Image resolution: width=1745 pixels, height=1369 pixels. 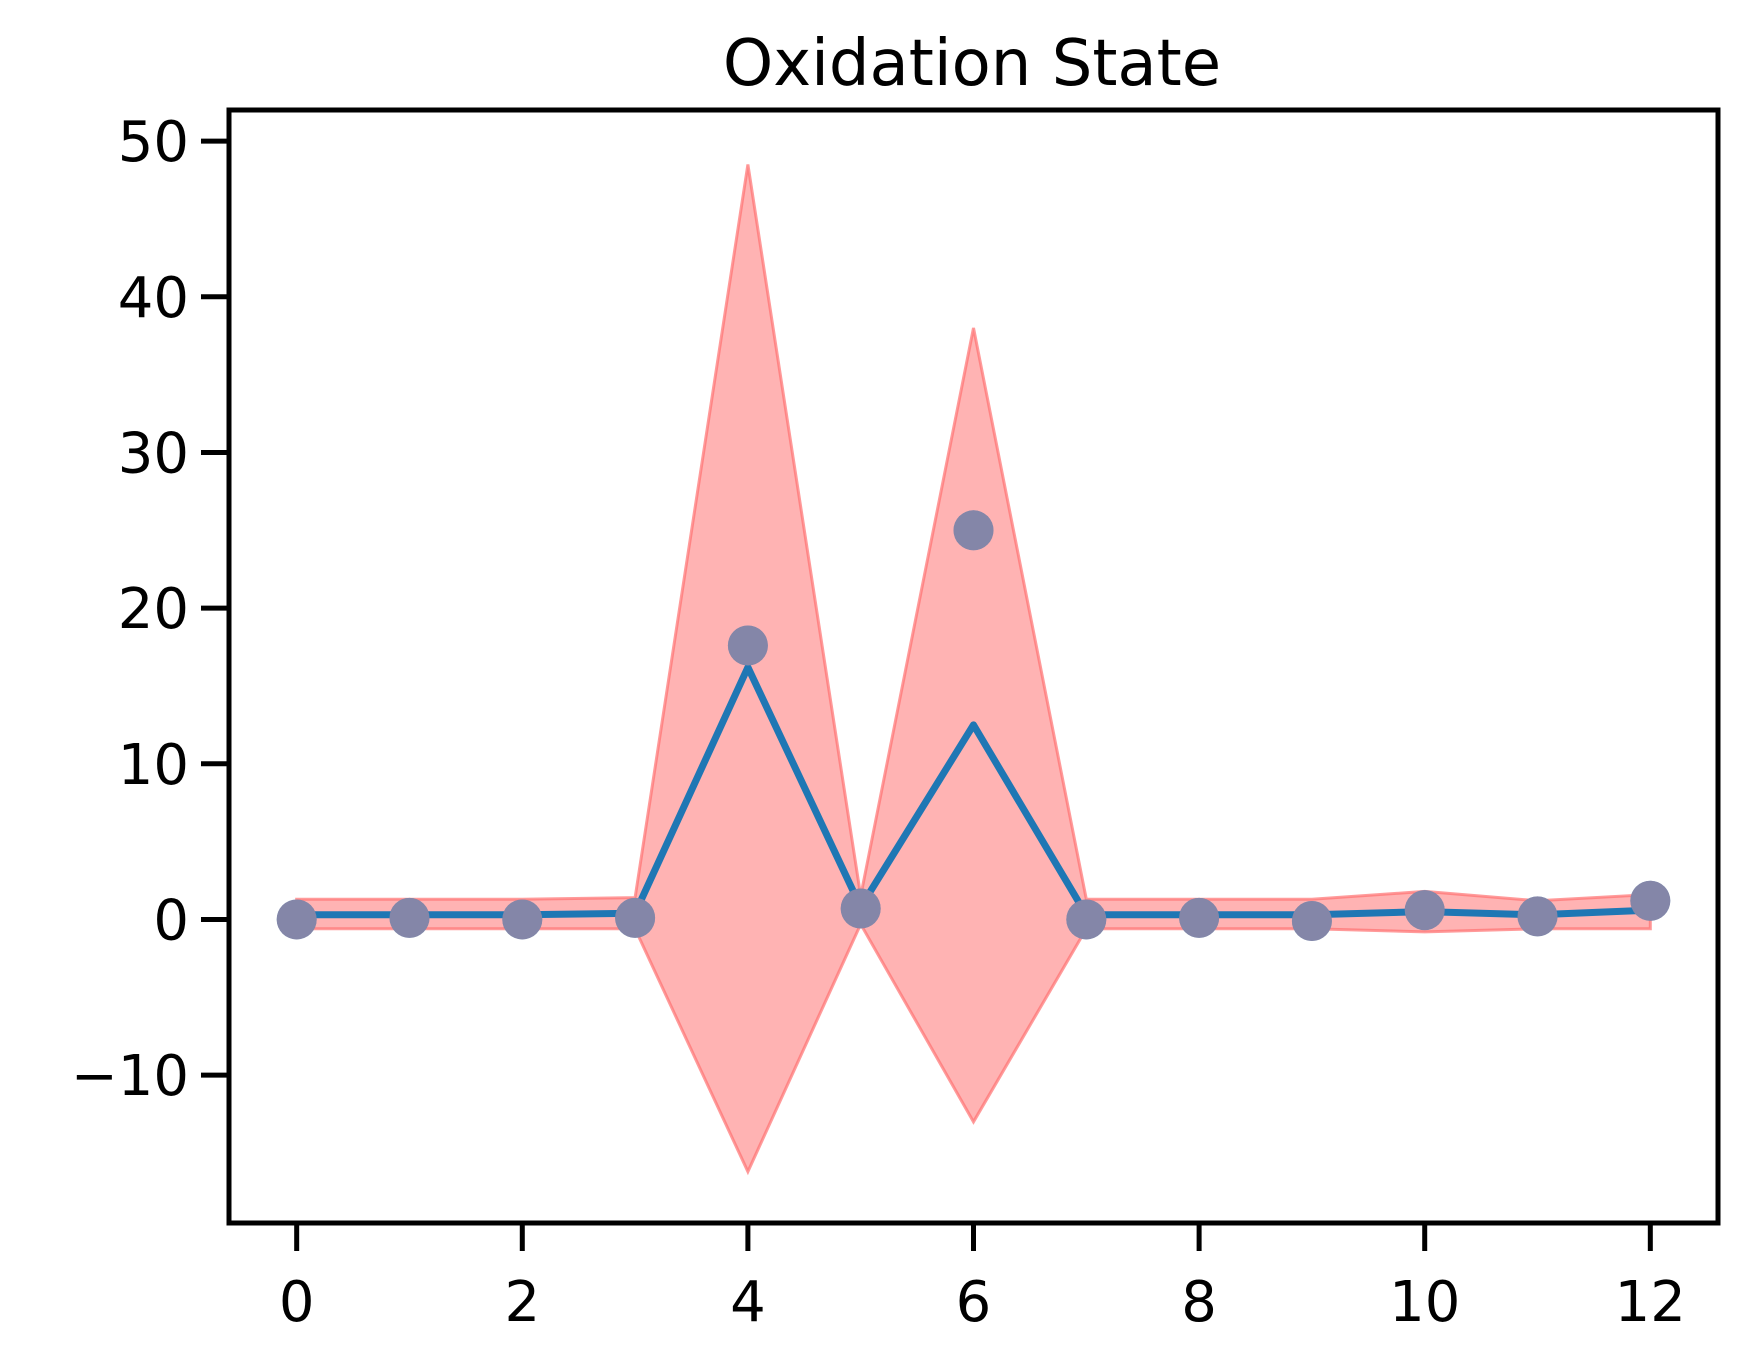 I want to click on y-tick-label: 40, so click(x=153, y=298).